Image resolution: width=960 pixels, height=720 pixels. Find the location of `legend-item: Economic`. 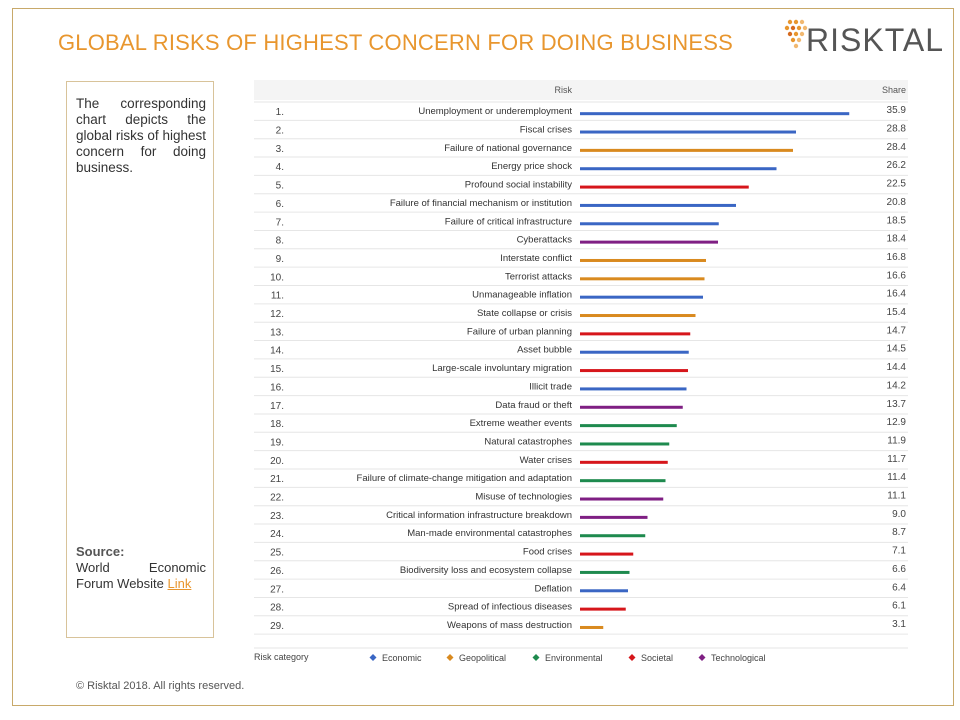

legend-item: Economic is located at coordinates (402, 658).